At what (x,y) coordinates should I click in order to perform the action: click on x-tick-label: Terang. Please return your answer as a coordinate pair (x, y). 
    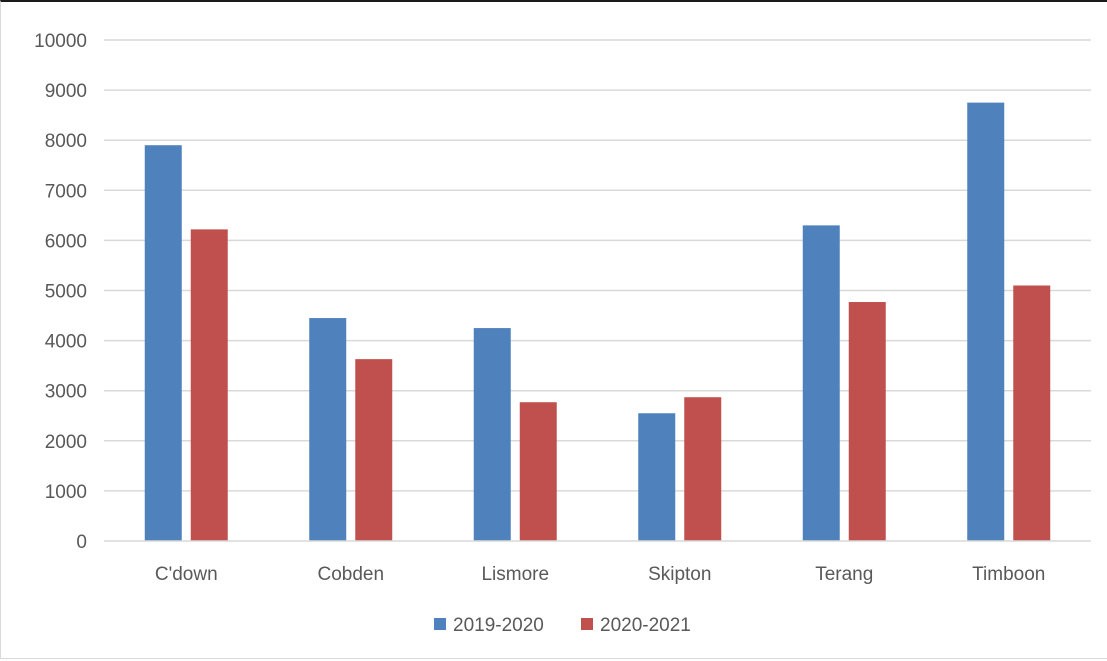
    Looking at the image, I should click on (844, 574).